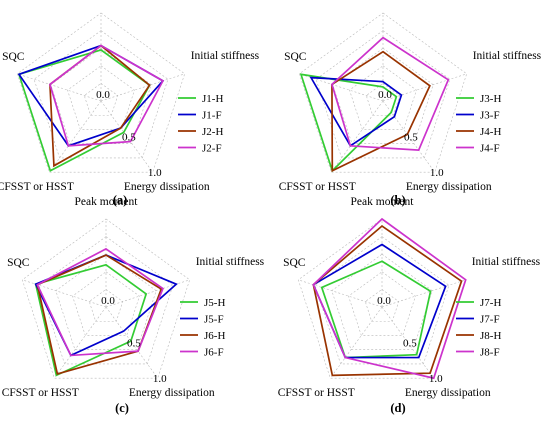 The height and width of the screenshot is (425, 550). Describe the element at coordinates (214, 336) in the screenshot. I see `legend-label: J6-H` at that location.